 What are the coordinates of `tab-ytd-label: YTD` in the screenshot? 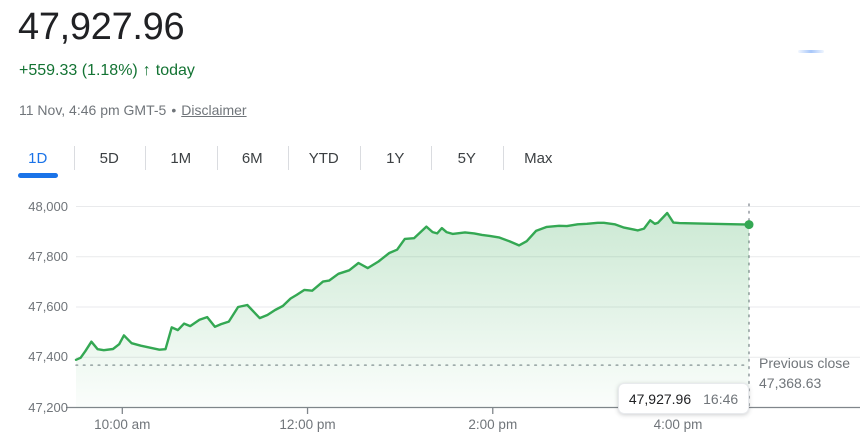 It's located at (323, 158).